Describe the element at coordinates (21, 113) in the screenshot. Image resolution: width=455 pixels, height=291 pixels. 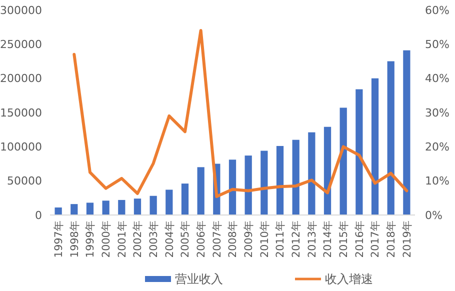
I see `y-tick-label: 150000` at that location.